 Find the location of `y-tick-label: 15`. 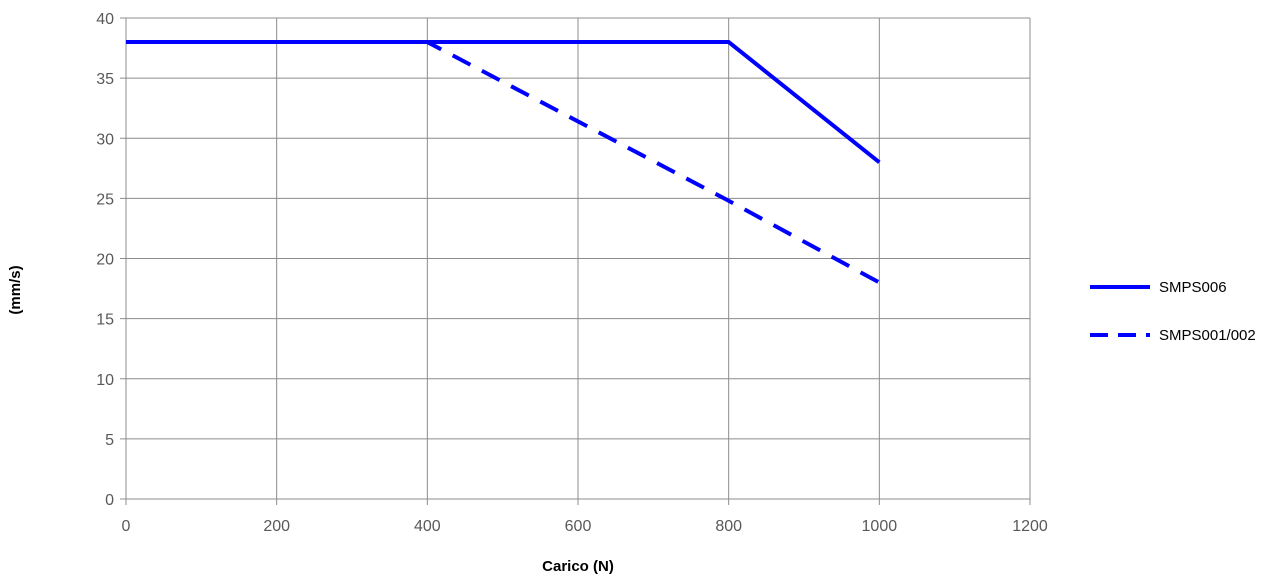

y-tick-label: 15 is located at coordinates (105, 320).